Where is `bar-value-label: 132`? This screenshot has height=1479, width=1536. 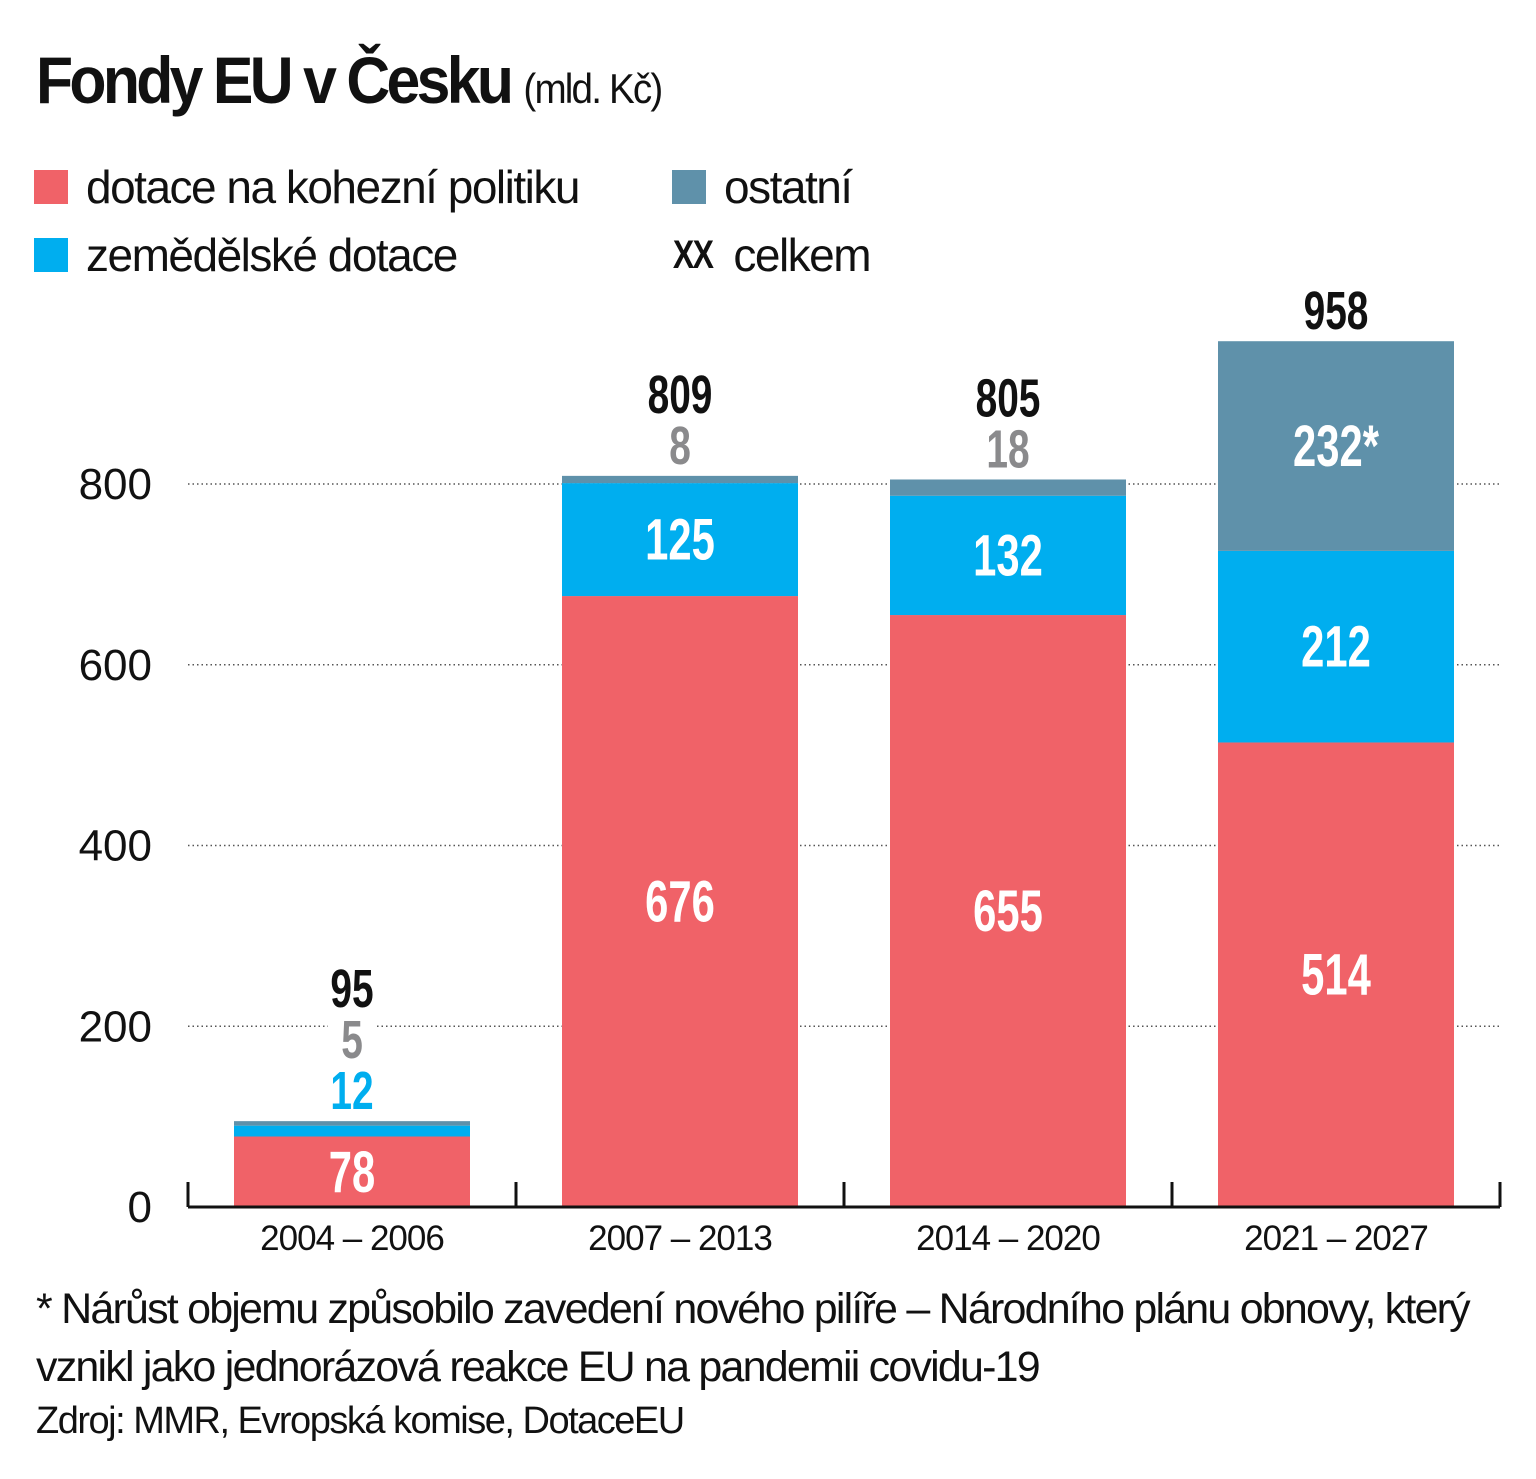 bar-value-label: 132 is located at coordinates (1008, 555).